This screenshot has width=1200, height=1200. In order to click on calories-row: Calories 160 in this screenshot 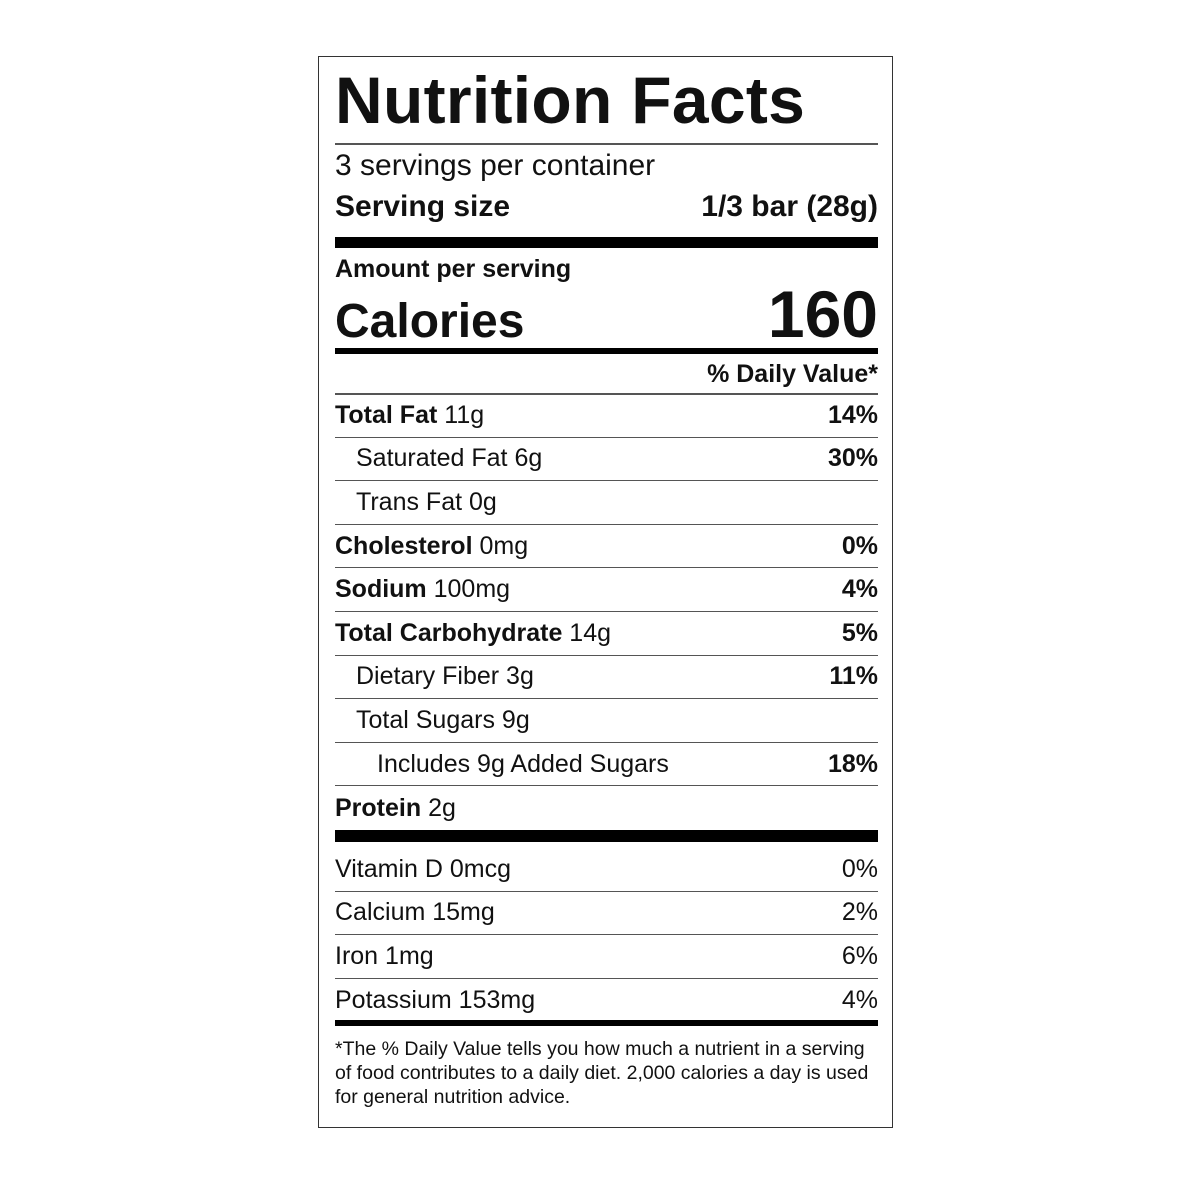, I will do `click(606, 313)`.